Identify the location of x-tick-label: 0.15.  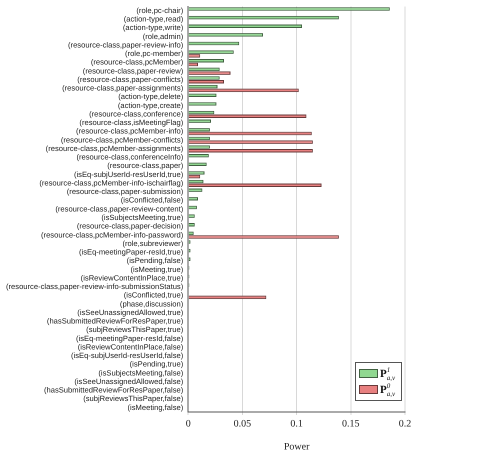
(351, 424).